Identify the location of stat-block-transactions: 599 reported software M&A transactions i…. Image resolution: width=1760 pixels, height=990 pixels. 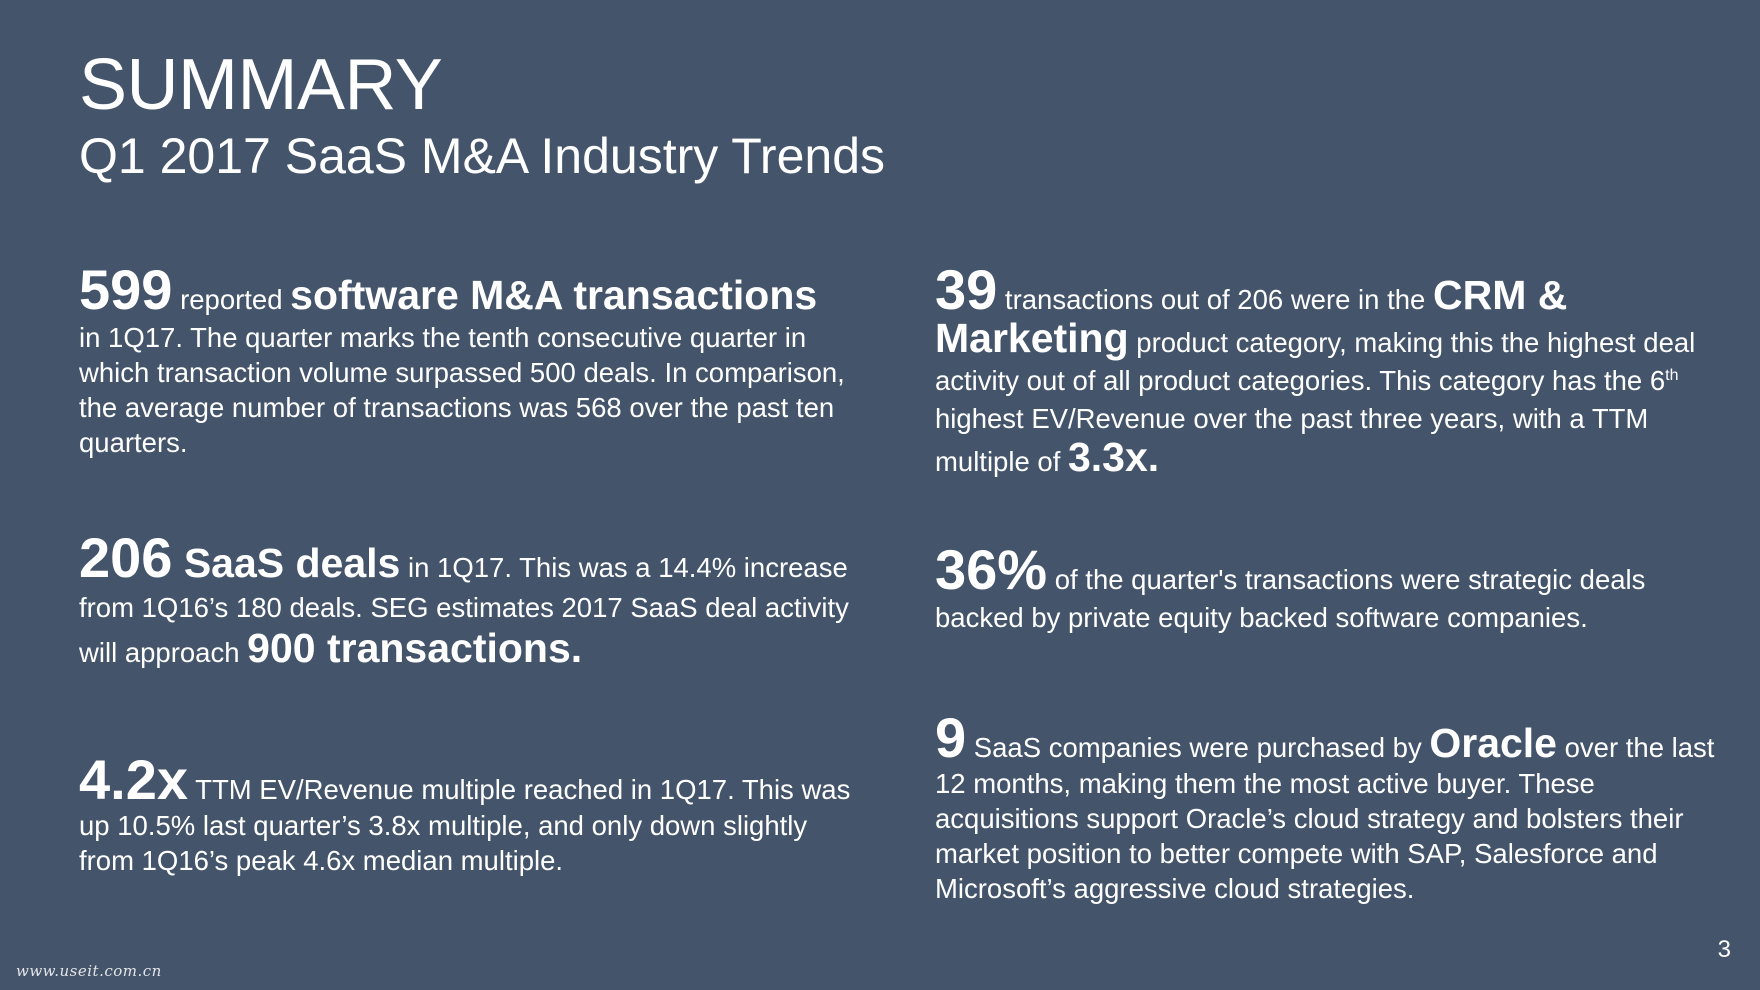
(474, 361).